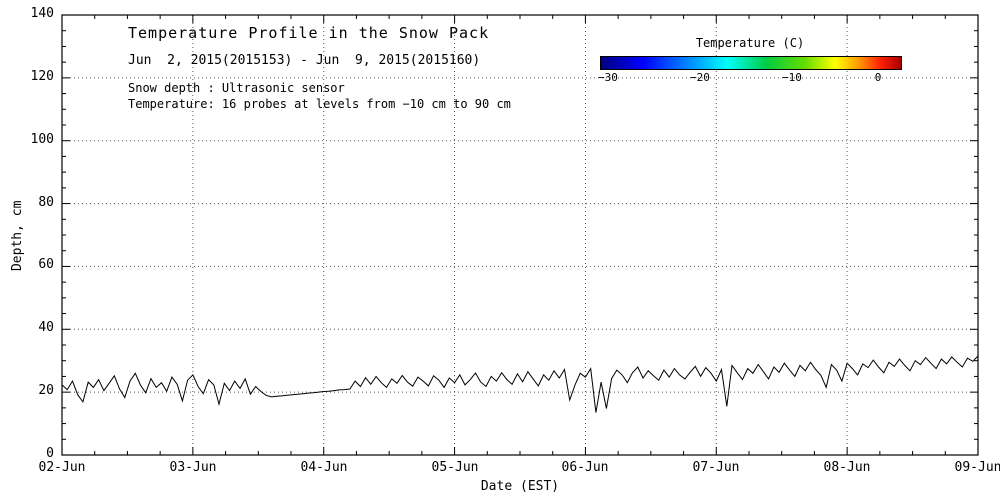 The height and width of the screenshot is (500, 1000). Describe the element at coordinates (878, 77) in the screenshot. I see `colorbar-tick-label: 0` at that location.